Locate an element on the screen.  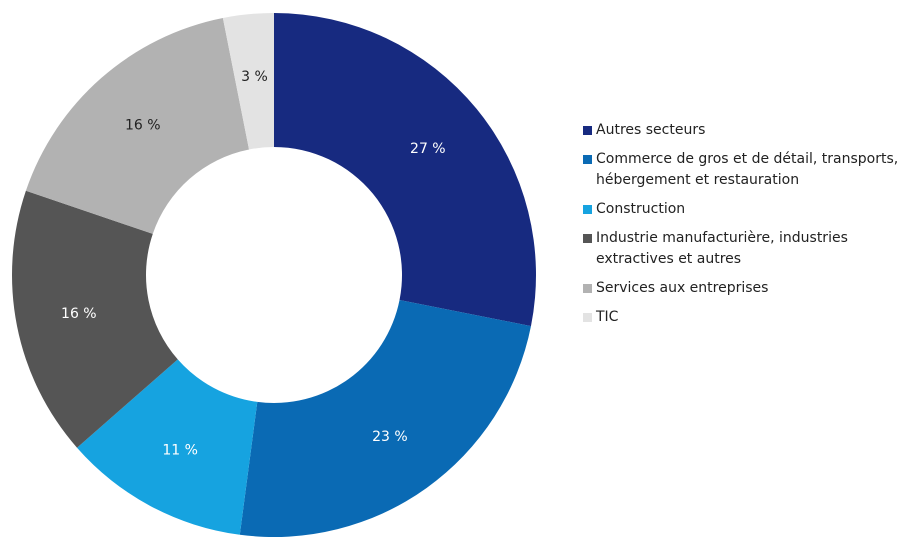
legend-label: Construction is located at coordinates (641, 209).